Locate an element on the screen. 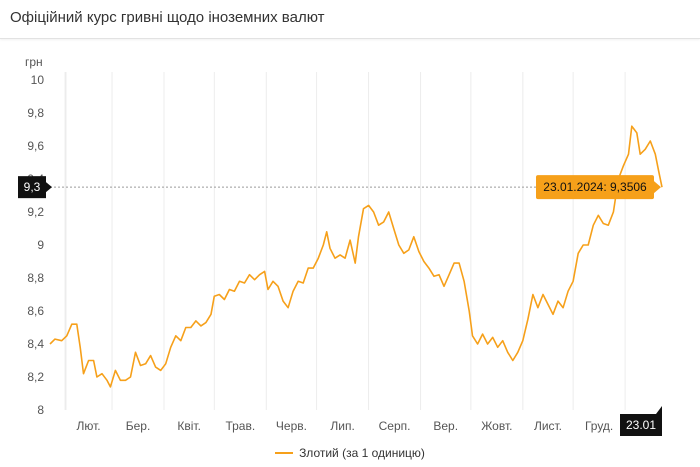  crosshair-y-text: 9,3 is located at coordinates (32, 187).